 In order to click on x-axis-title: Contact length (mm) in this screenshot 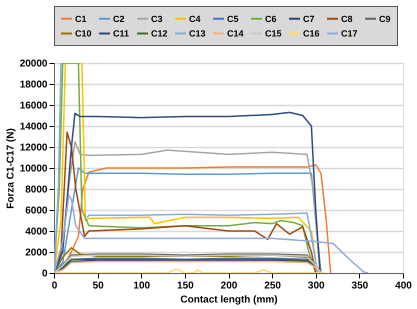, I will do `click(229, 300)`.